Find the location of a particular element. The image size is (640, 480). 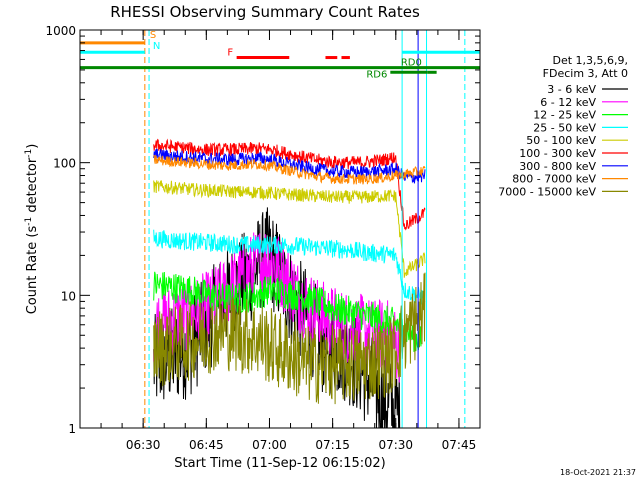

legend-header-detectors: Det 1,3,5,6,9, is located at coordinates (590, 60).